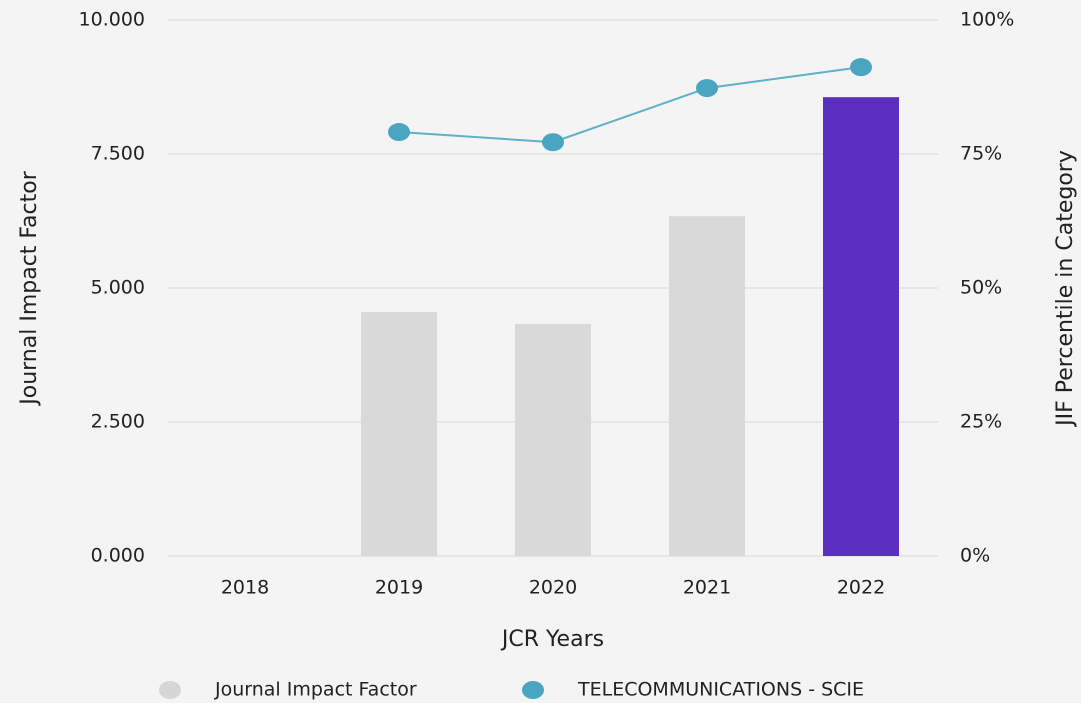 Image resolution: width=1081 pixels, height=703 pixels. What do you see at coordinates (118, 288) in the screenshot?
I see `y-tick-label: 5.000` at bounding box center [118, 288].